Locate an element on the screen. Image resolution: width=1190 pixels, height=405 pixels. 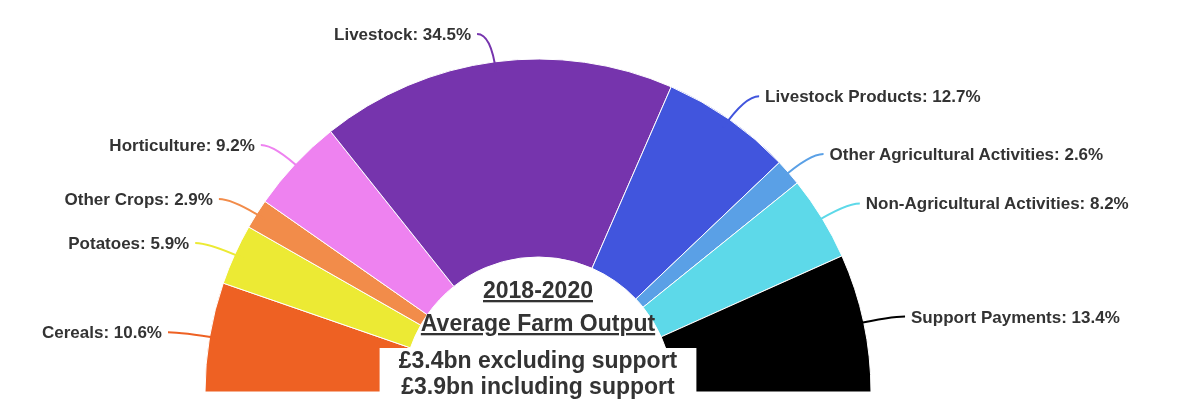
text: £3.9bn including support is located at coordinates (538, 386).